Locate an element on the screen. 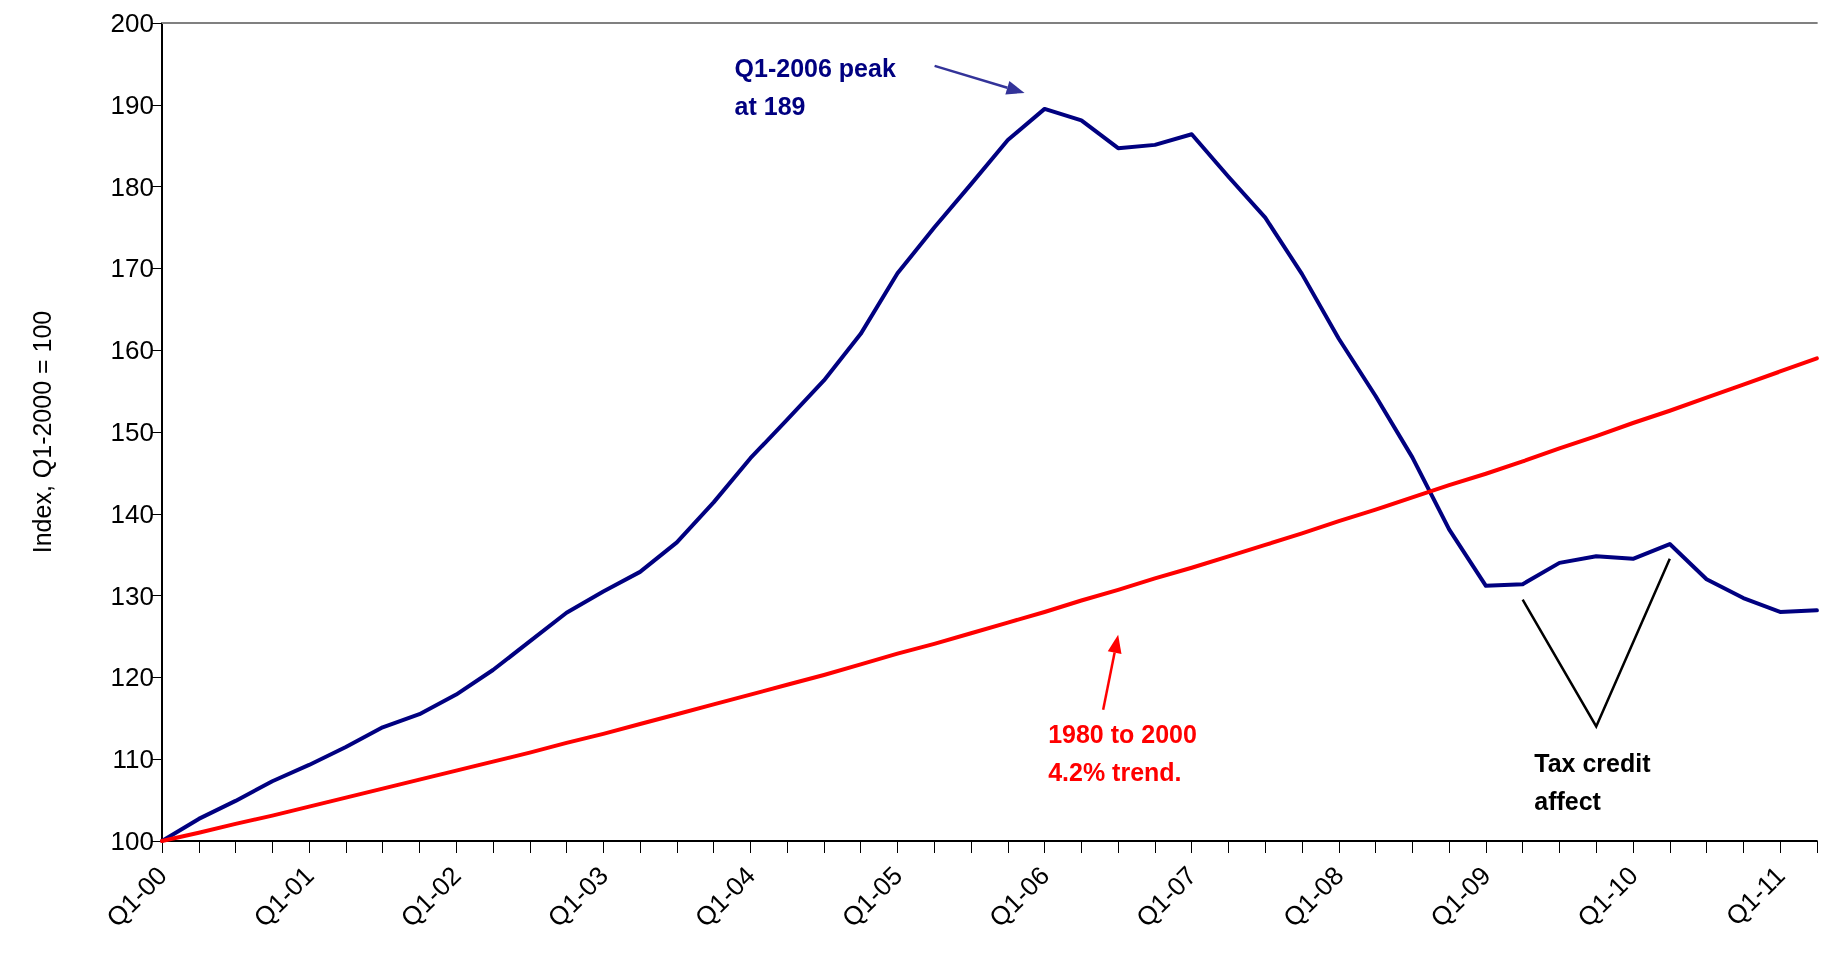  y-tick-label: 160 is located at coordinates (132, 350).